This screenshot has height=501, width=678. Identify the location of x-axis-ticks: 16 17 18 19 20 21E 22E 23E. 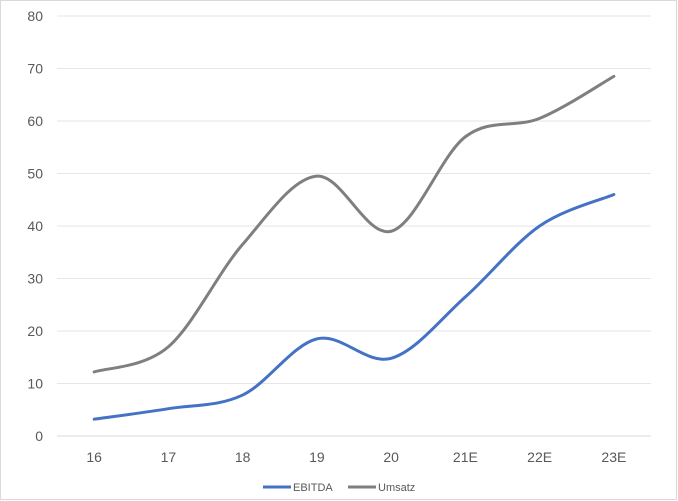
(356, 457).